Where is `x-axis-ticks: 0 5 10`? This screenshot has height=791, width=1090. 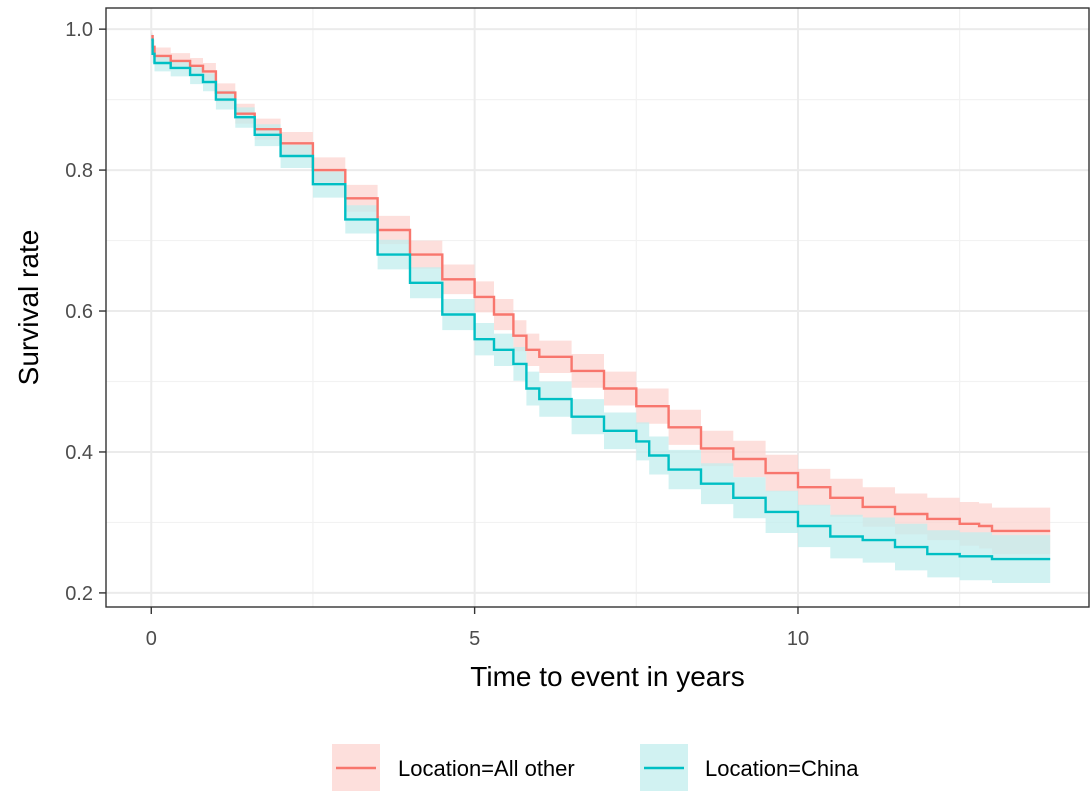
x-axis-ticks: 0 5 10 is located at coordinates (477, 628).